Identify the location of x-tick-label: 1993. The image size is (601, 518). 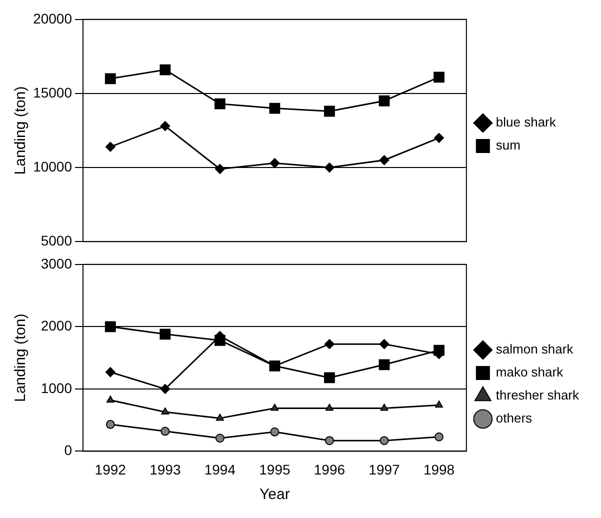
(165, 469).